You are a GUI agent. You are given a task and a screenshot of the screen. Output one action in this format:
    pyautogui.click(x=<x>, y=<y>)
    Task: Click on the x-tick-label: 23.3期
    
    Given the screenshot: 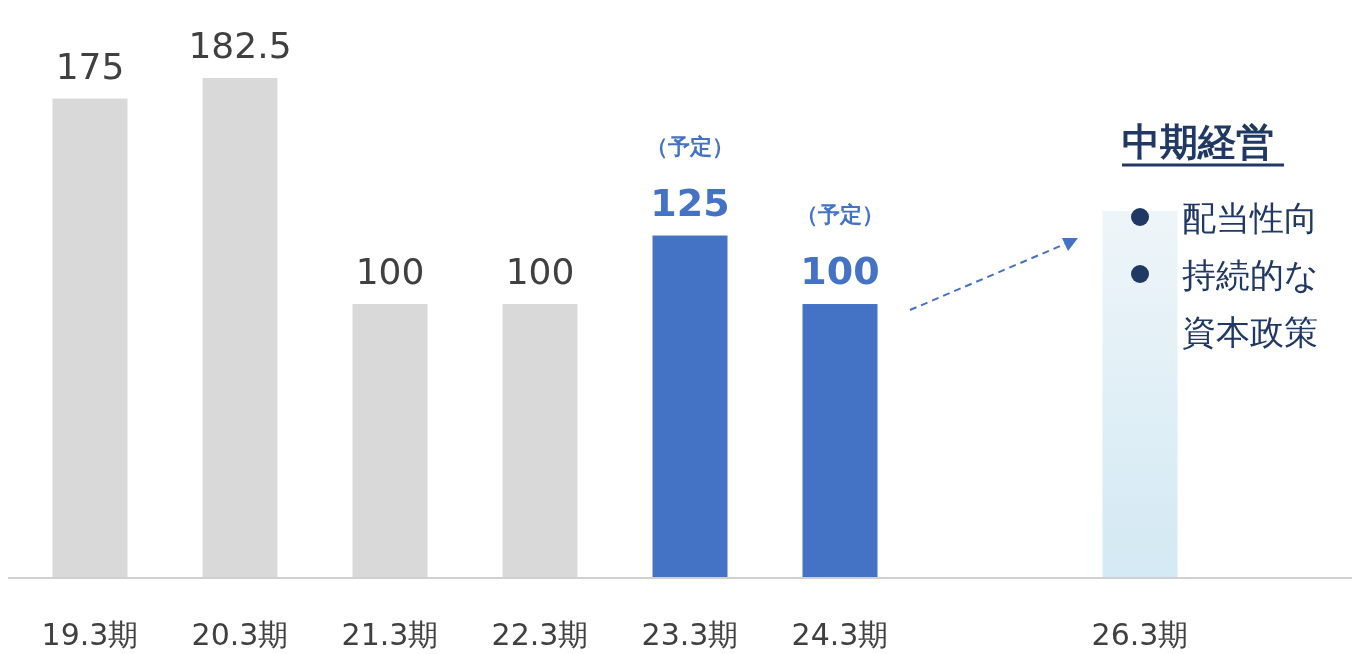 What is the action you would take?
    pyautogui.click(x=690, y=634)
    